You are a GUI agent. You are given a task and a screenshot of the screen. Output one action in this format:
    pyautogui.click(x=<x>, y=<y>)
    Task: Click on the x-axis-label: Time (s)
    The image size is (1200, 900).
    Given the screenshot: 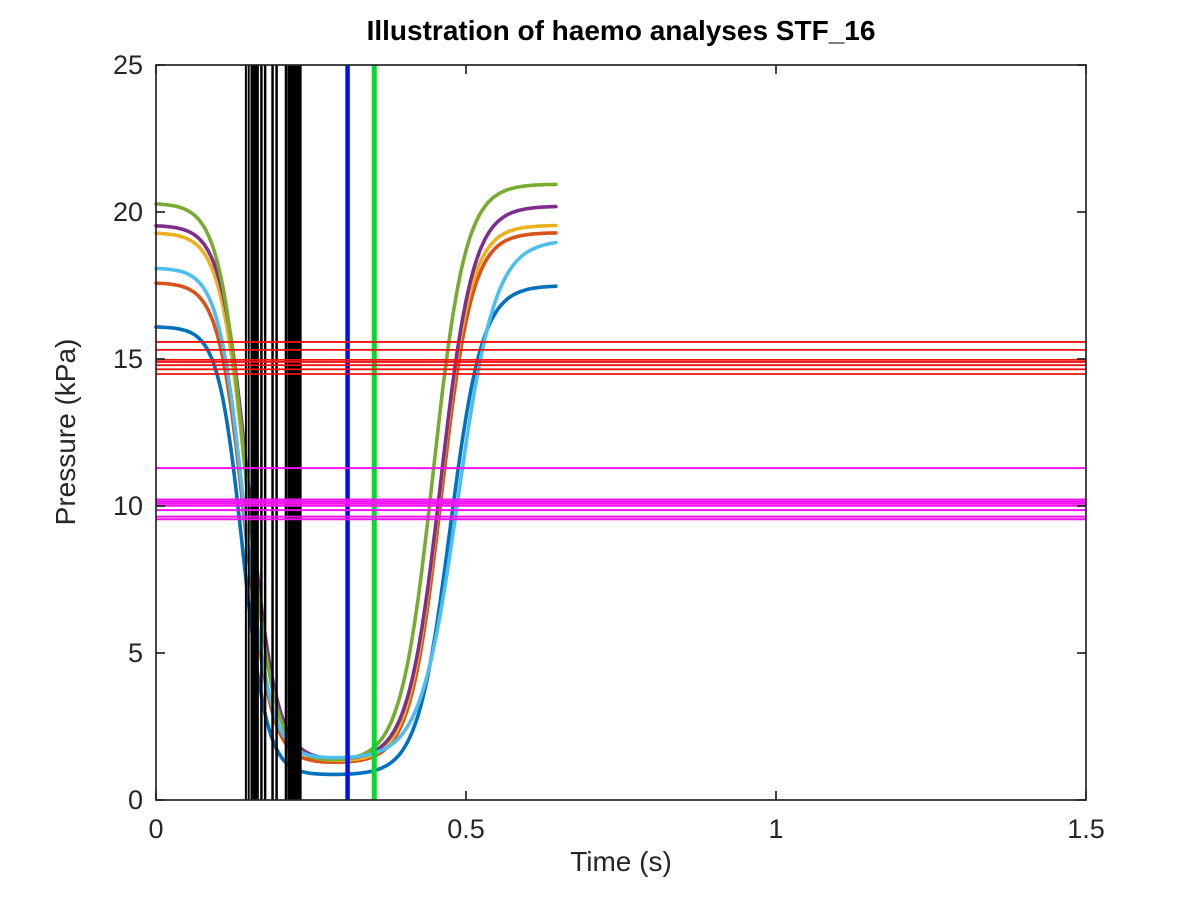 What is the action you would take?
    pyautogui.click(x=621, y=861)
    